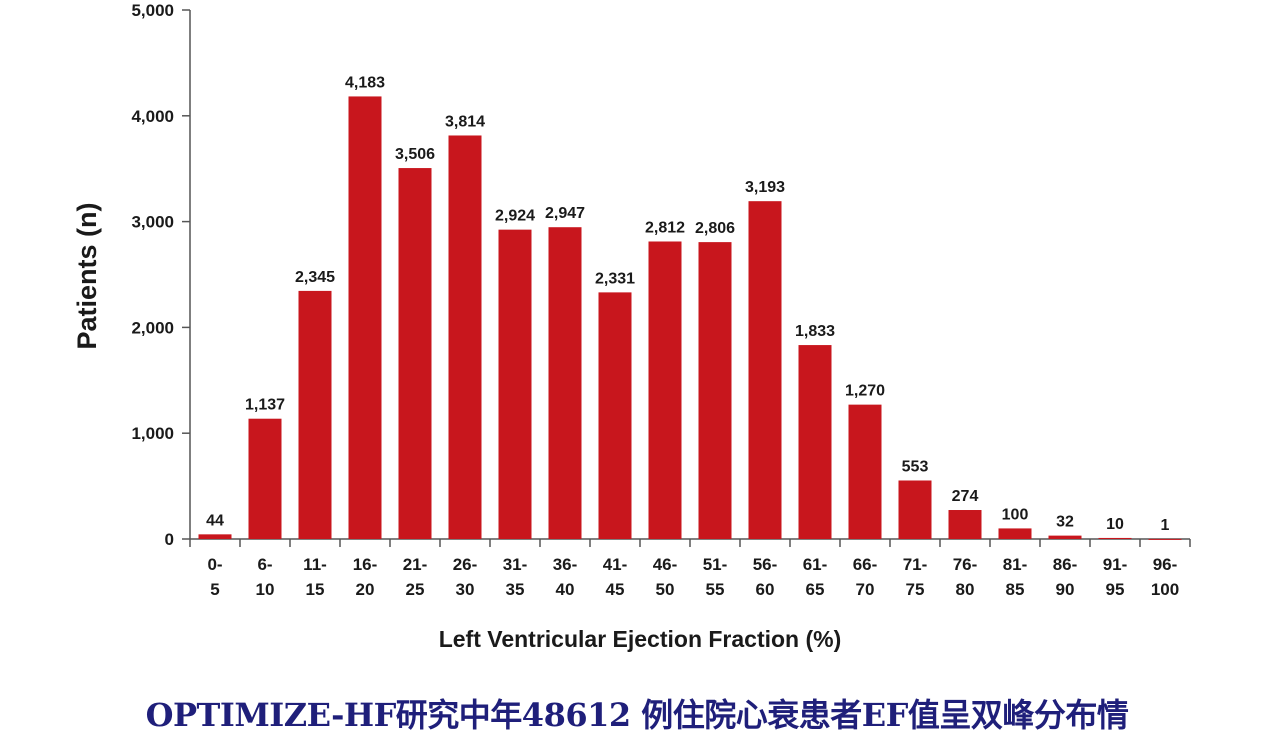 This screenshot has height=748, width=1274. I want to click on x-tick-label: 85, so click(1015, 589).